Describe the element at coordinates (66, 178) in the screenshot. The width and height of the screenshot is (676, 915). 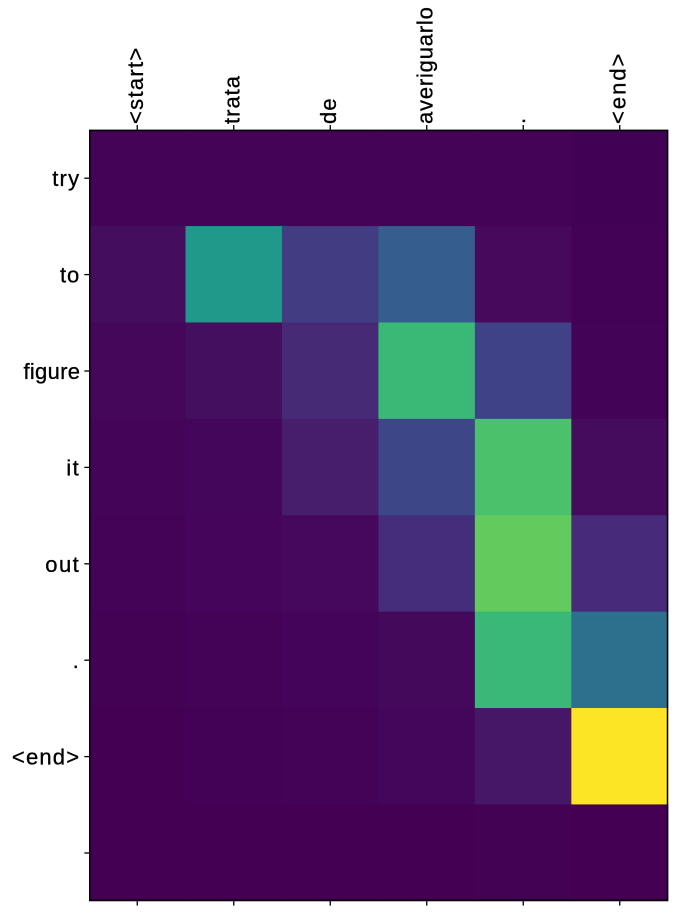
I see `svg-text: try` at that location.